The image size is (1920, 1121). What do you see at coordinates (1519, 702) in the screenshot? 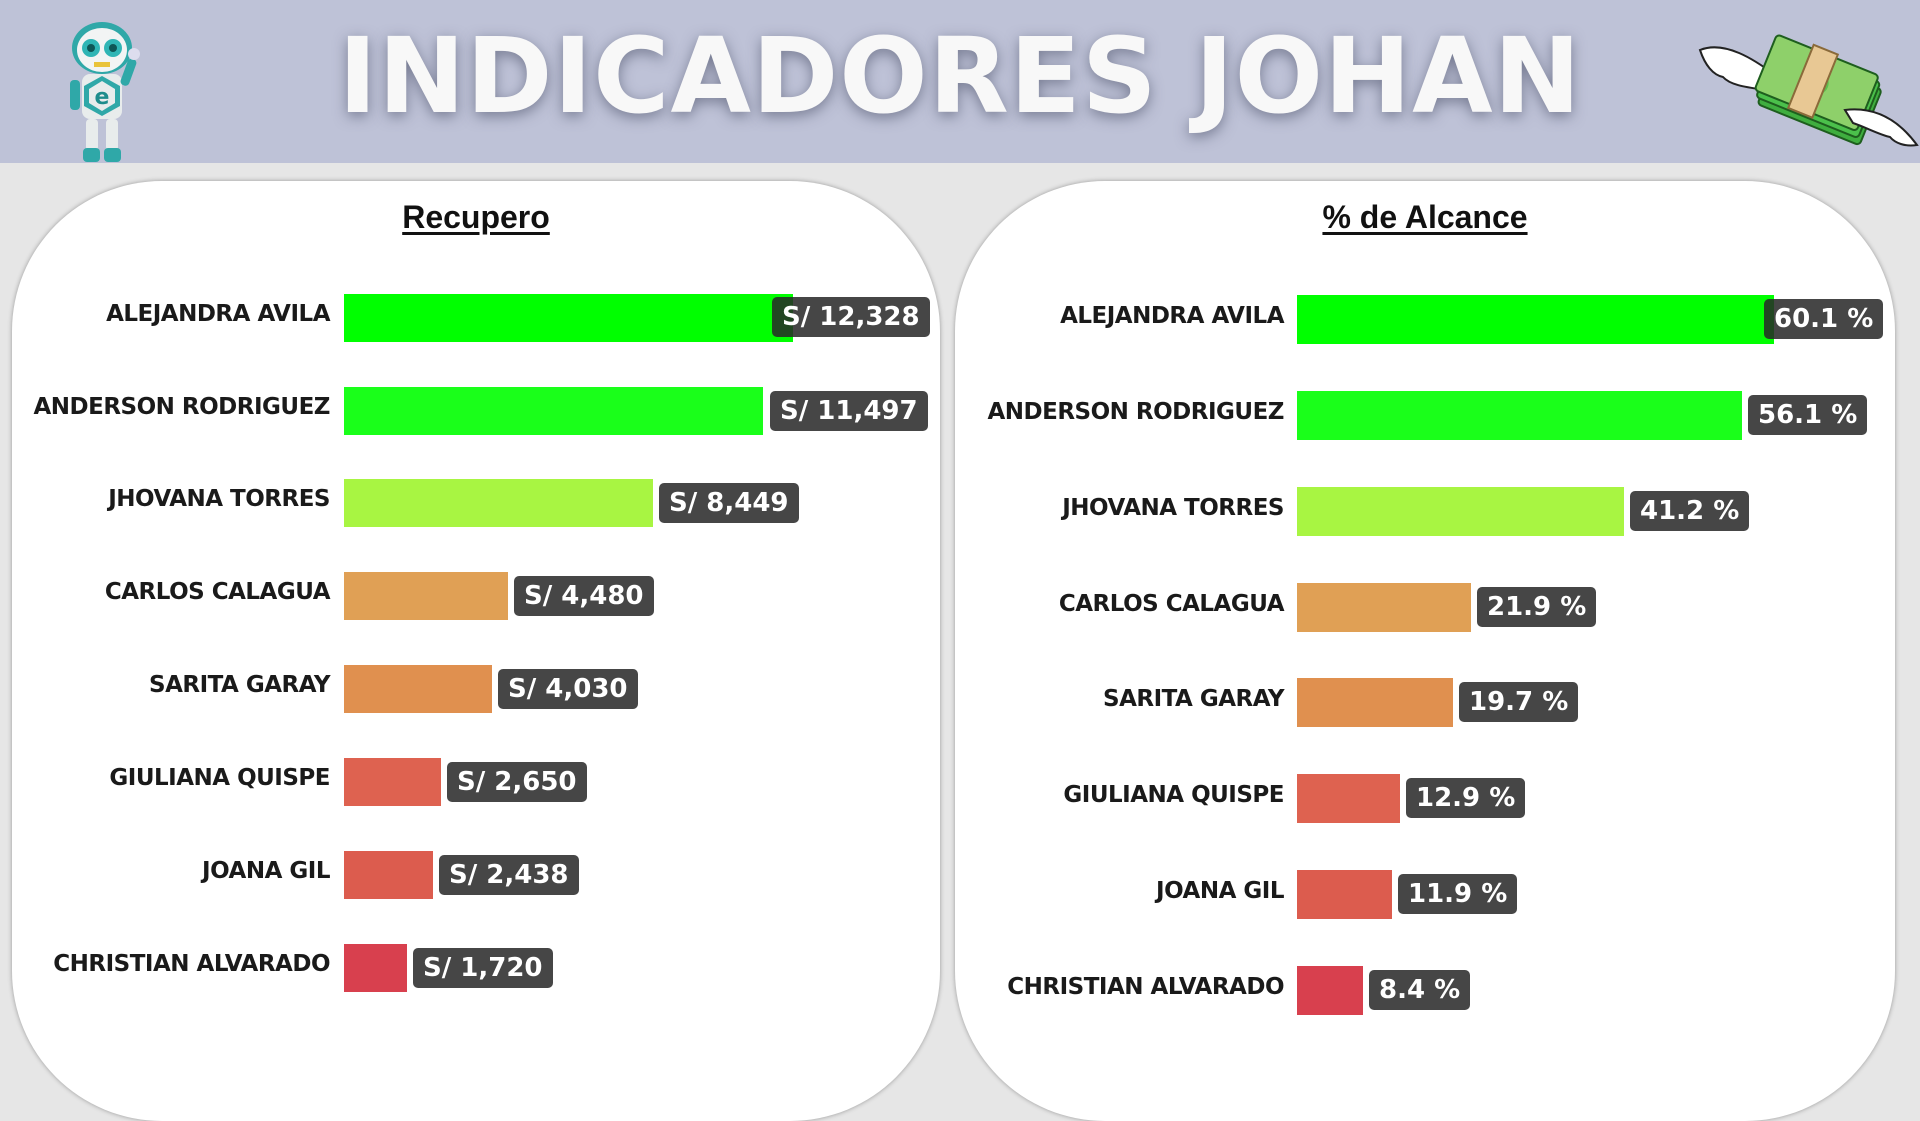
I see `value-label: 19.7 %` at bounding box center [1519, 702].